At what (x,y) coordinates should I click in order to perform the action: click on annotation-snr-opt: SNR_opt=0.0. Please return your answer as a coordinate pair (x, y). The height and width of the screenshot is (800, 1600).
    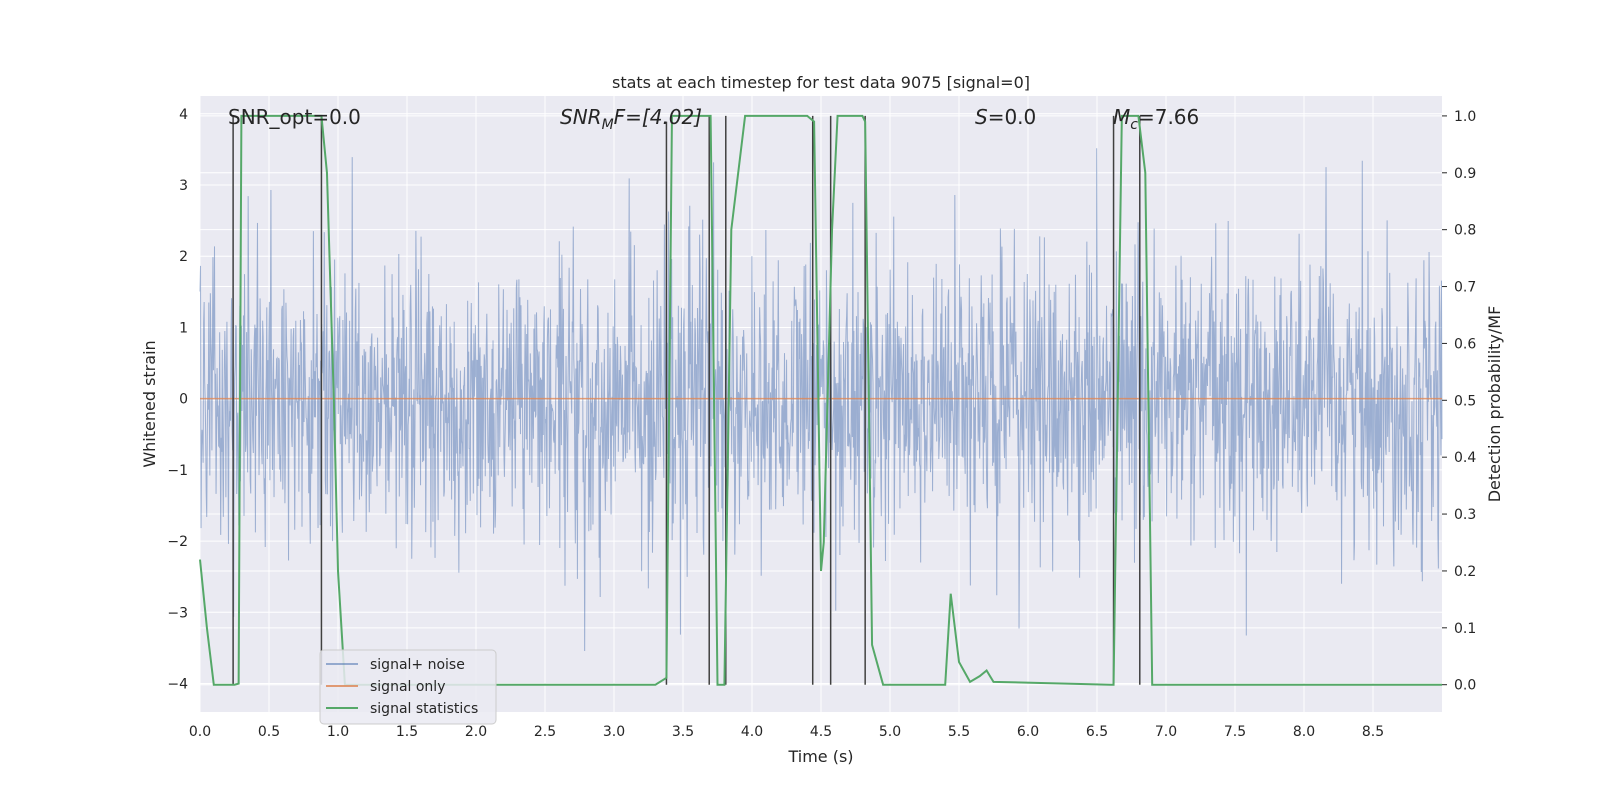
    Looking at the image, I should click on (294, 117).